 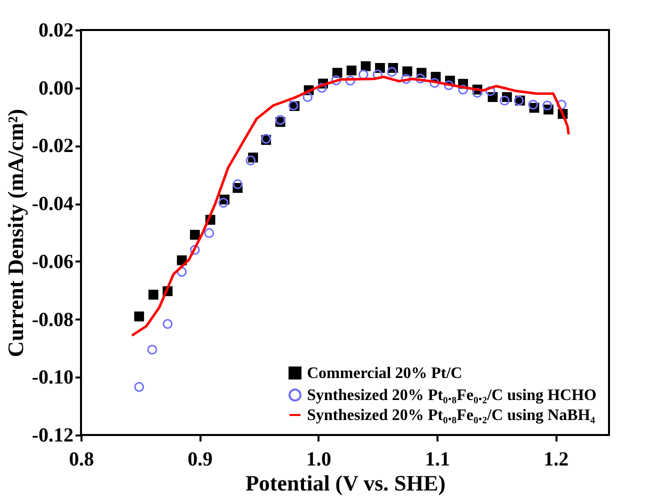 What do you see at coordinates (53, 146) in the screenshot?
I see `y-tick-label: -0.02` at bounding box center [53, 146].